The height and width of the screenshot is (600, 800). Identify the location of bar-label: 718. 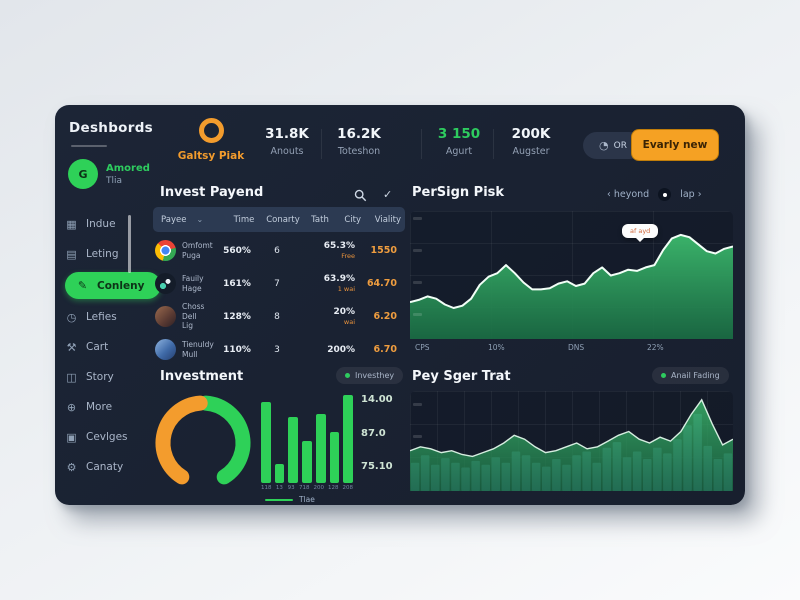
(304, 488).